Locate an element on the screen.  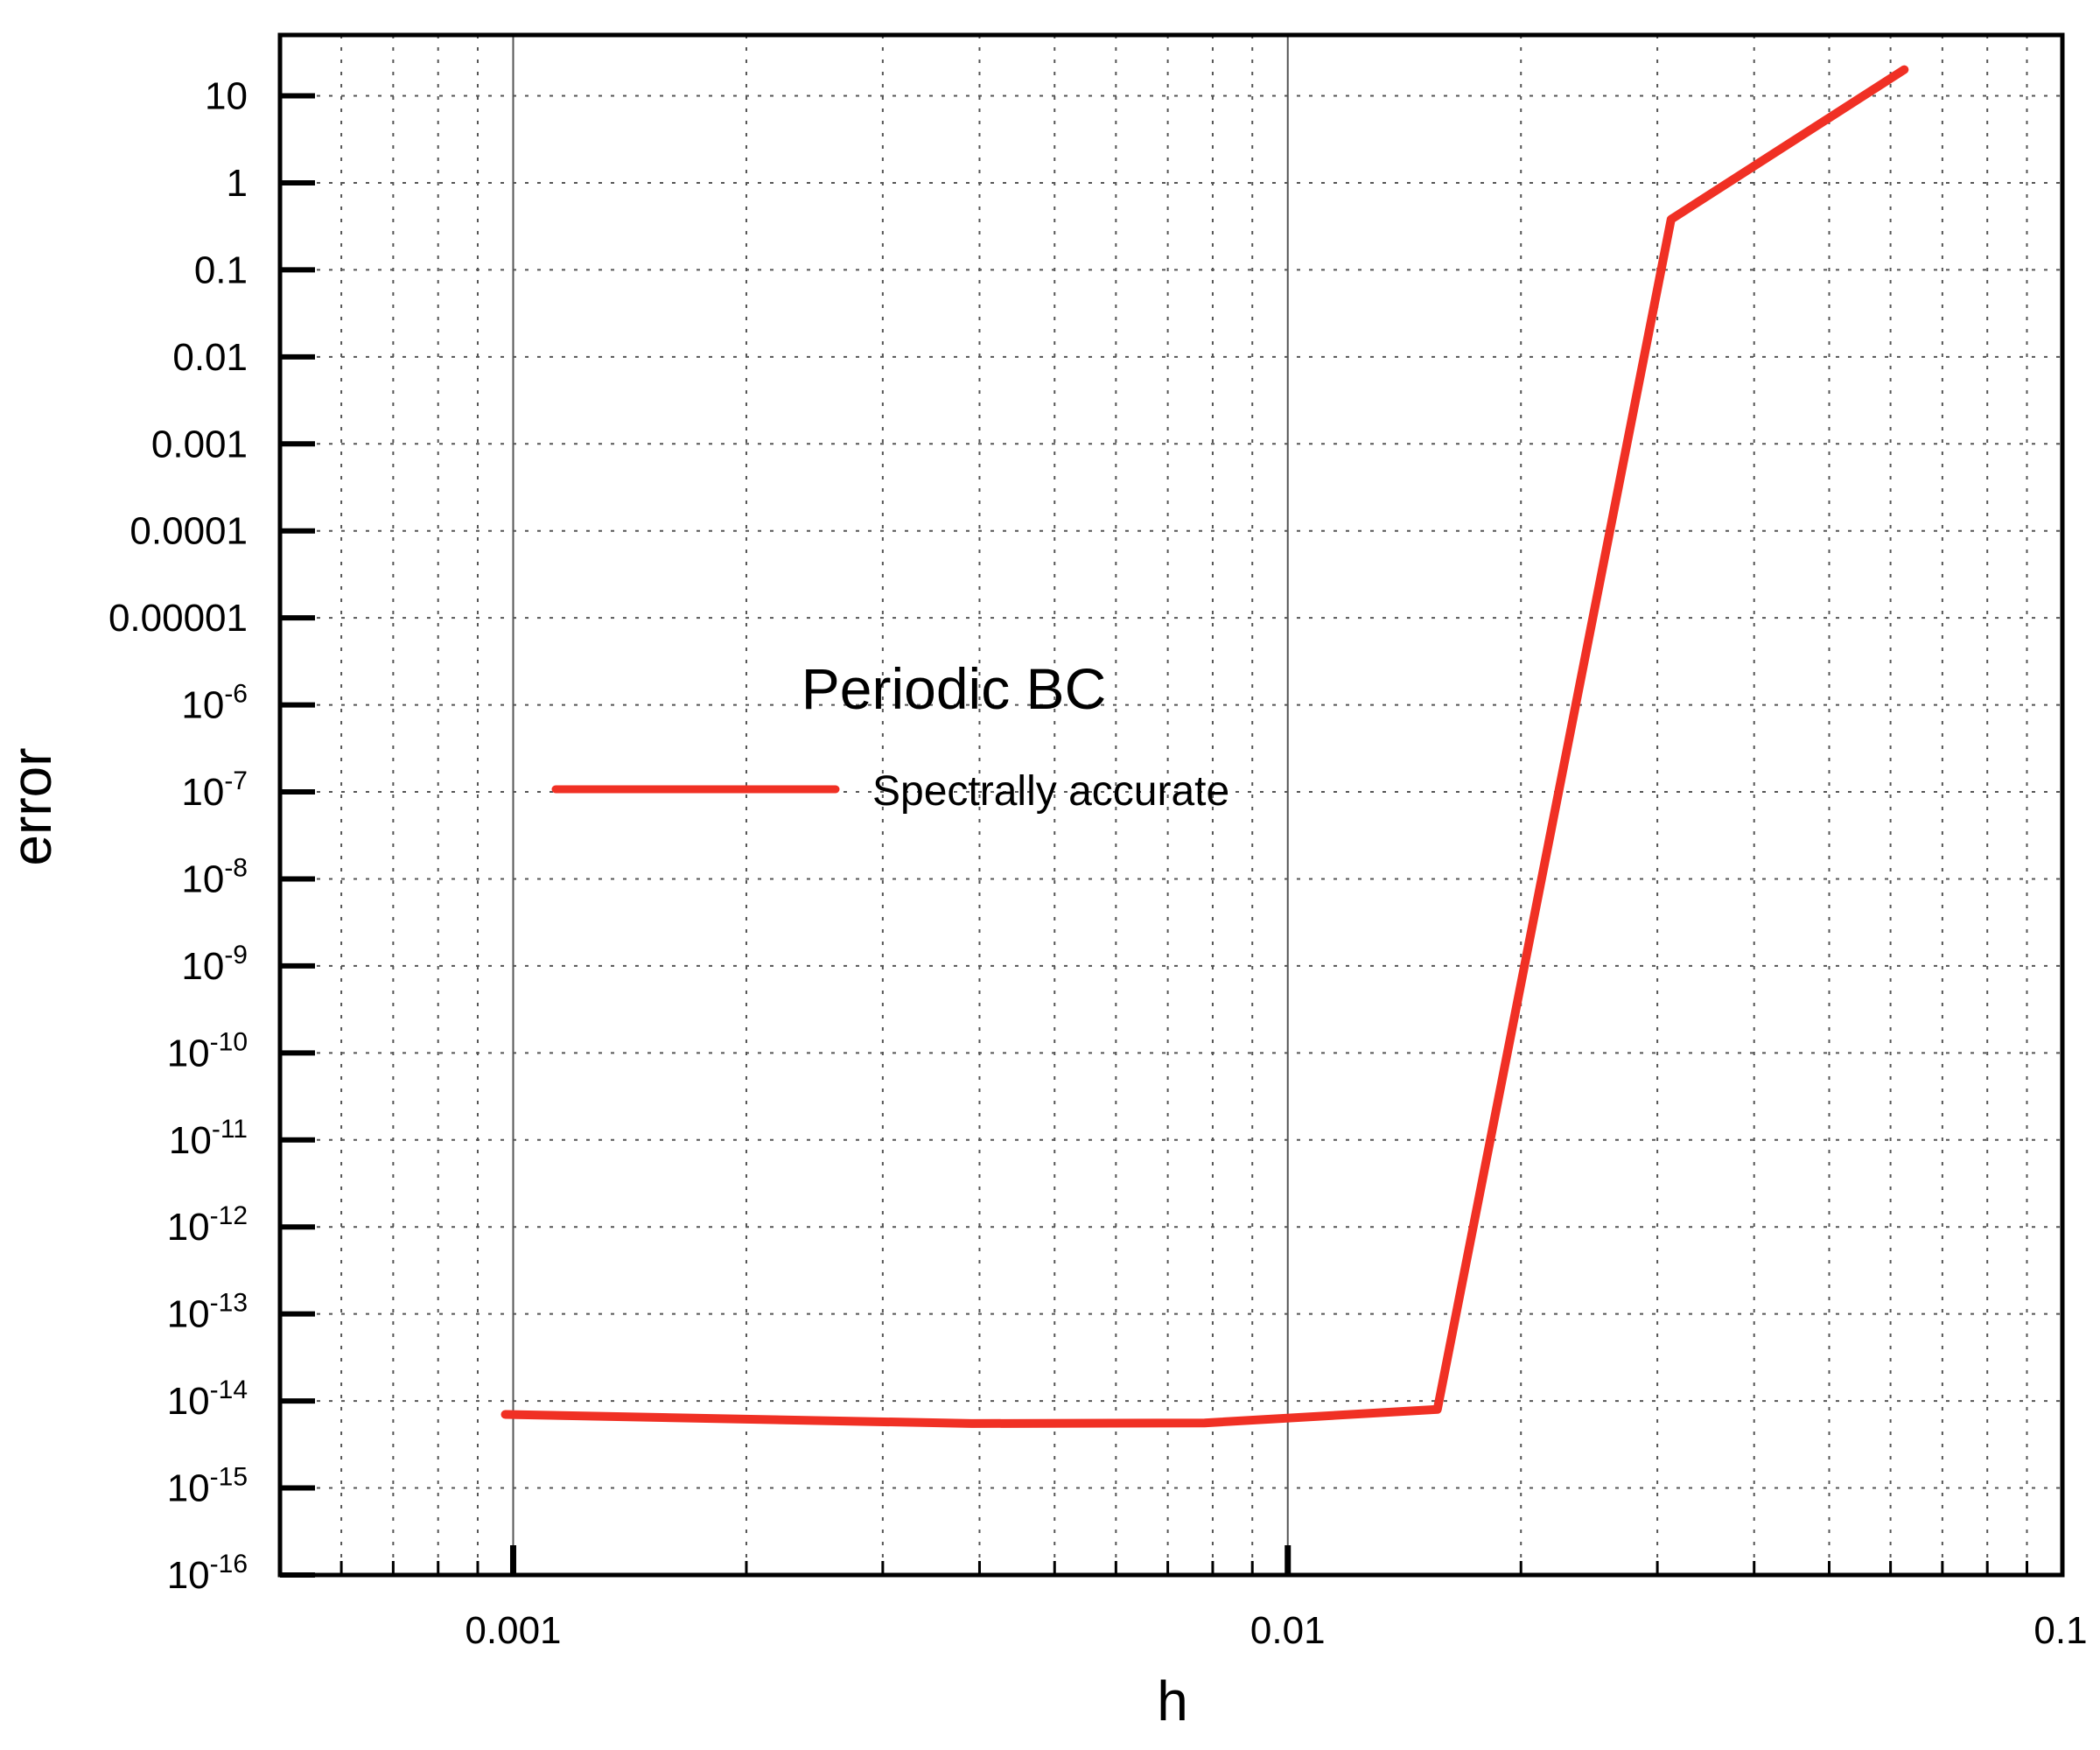
y-tick-label: 10⁻¹⁶ is located at coordinates (207, 1573).